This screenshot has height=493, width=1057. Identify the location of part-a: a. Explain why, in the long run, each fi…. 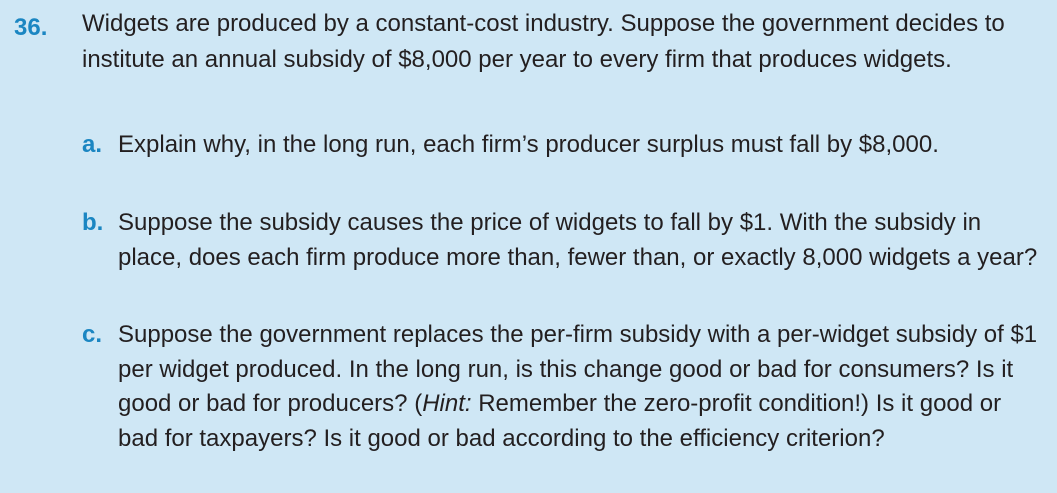
(562, 145).